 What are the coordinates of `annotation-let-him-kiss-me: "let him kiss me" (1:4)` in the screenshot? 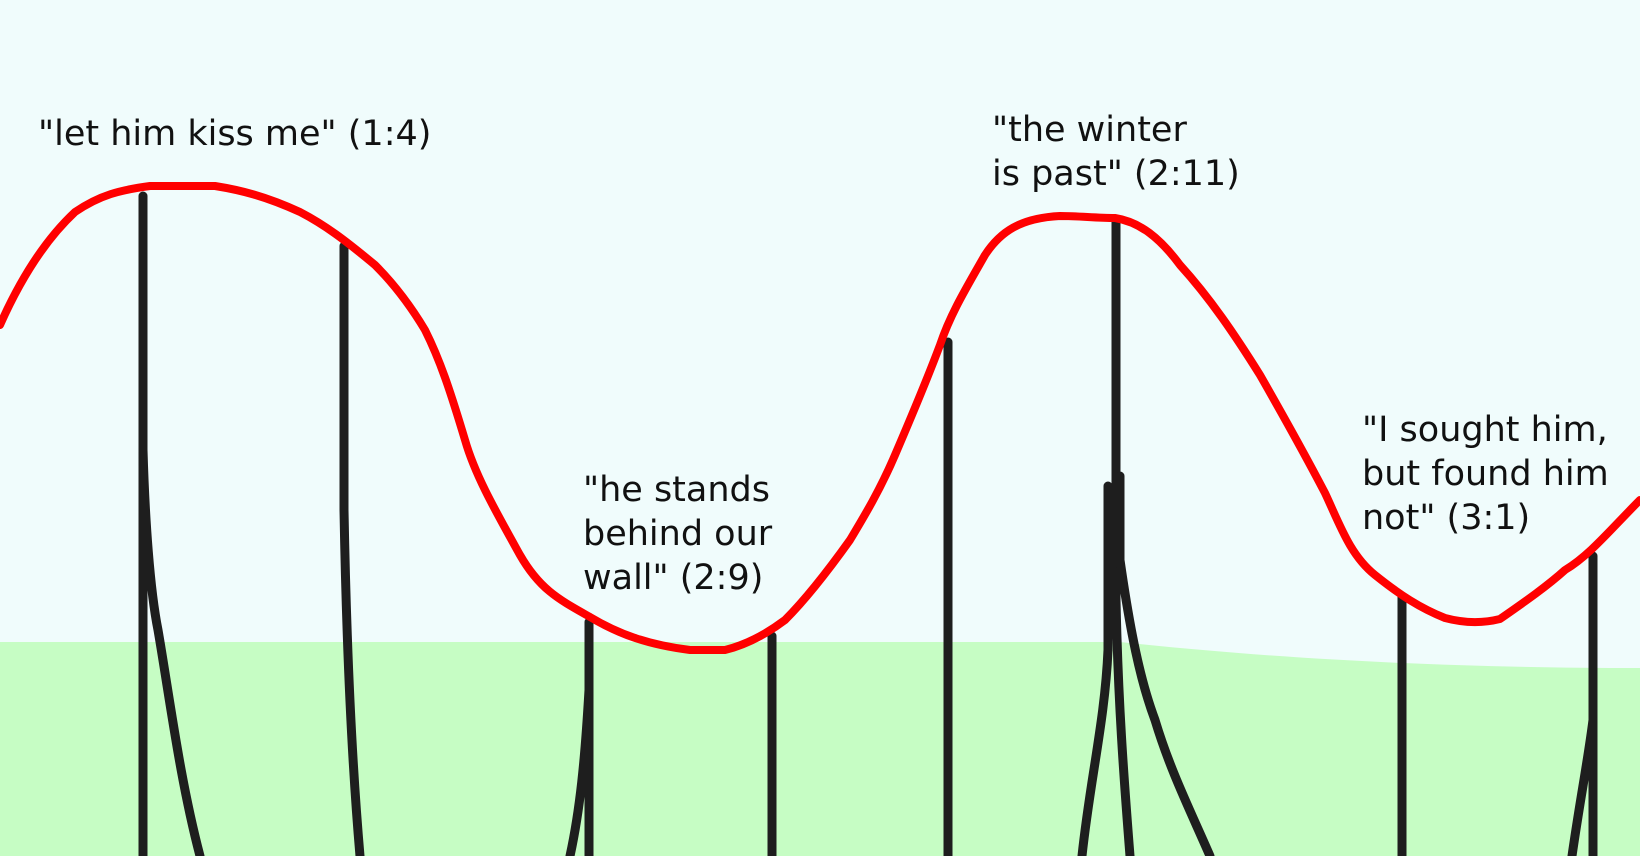 It's located at (234, 134).